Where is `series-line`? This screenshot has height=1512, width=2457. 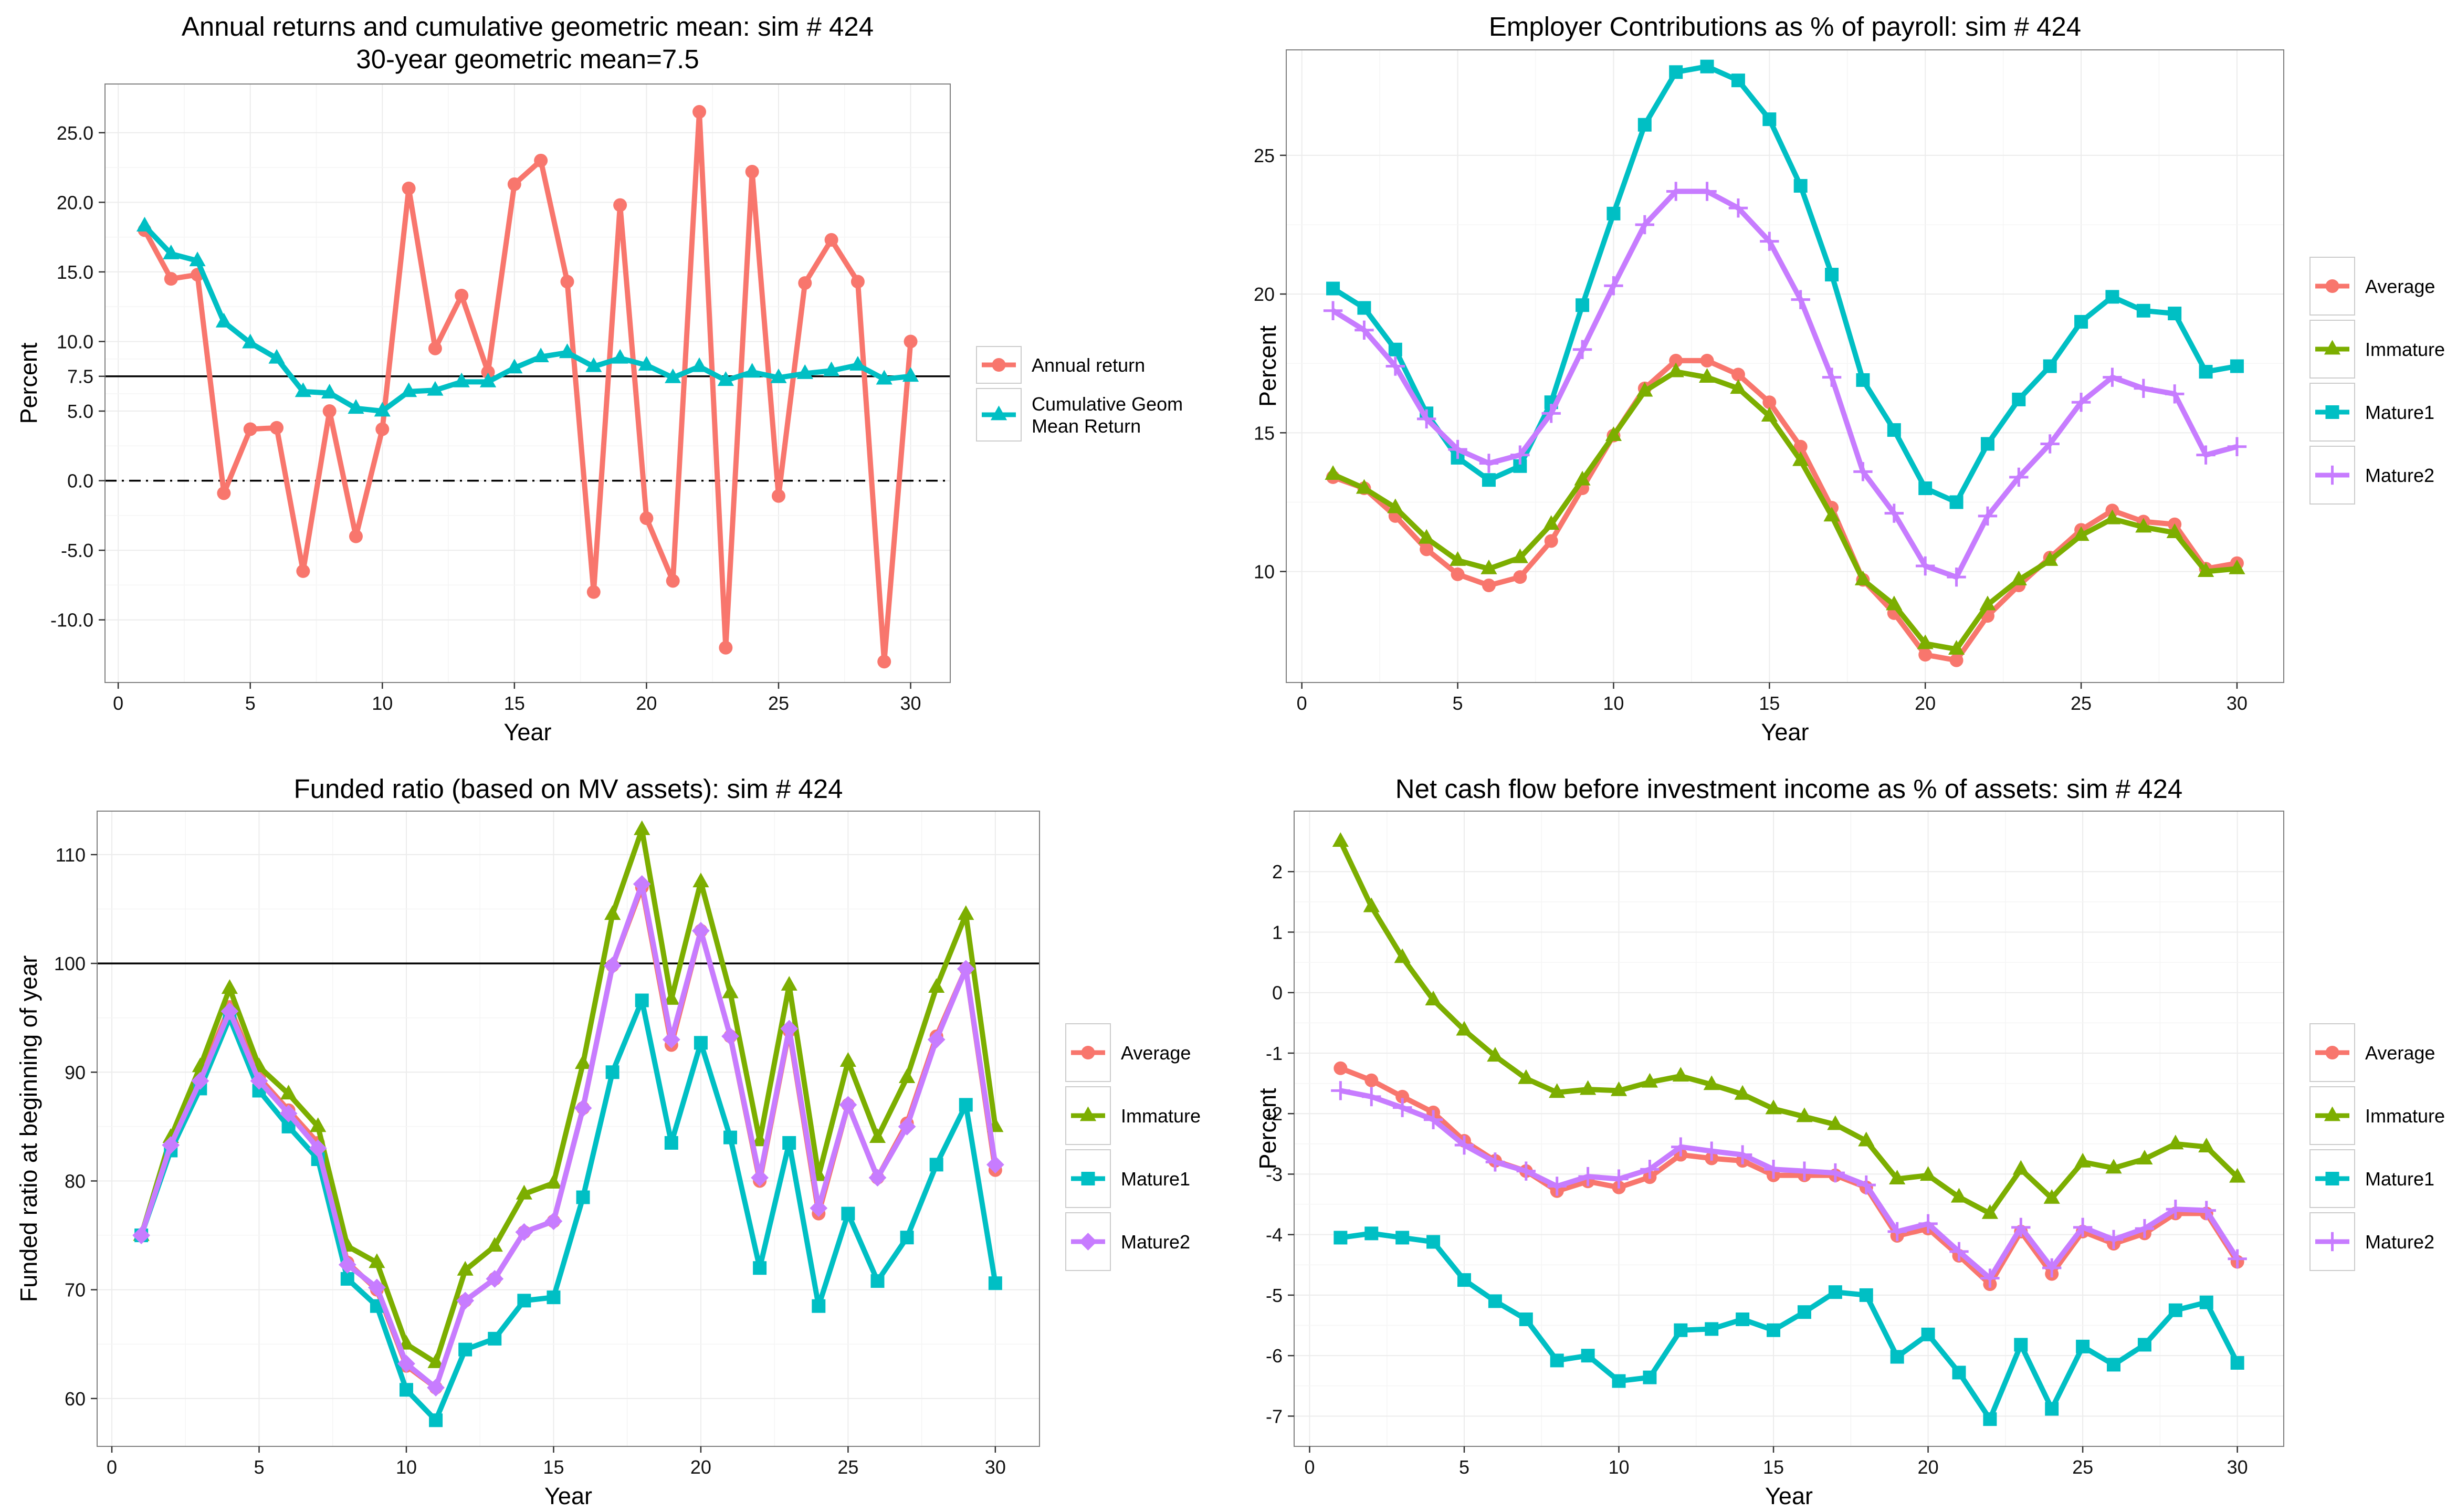 series-line is located at coordinates (1790, 1184).